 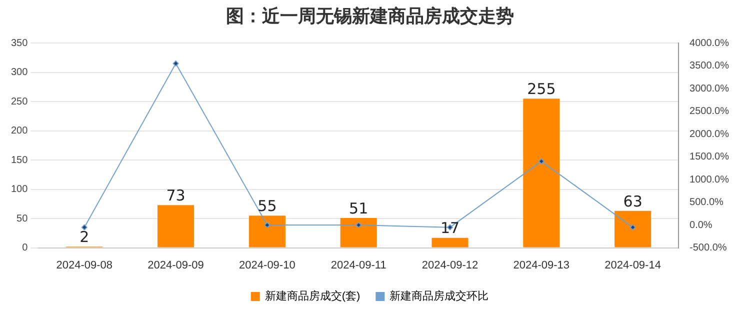 What do you see at coordinates (541, 265) in the screenshot?
I see `x-tick-label: 2024-09-13` at bounding box center [541, 265].